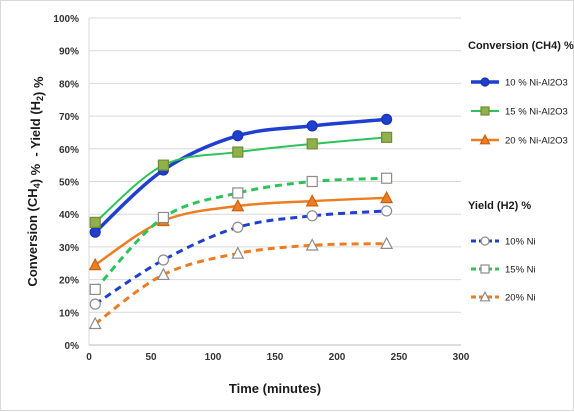 This screenshot has width=574, height=412. Describe the element at coordinates (89, 357) in the screenshot. I see `x-tick-label: 0` at that location.